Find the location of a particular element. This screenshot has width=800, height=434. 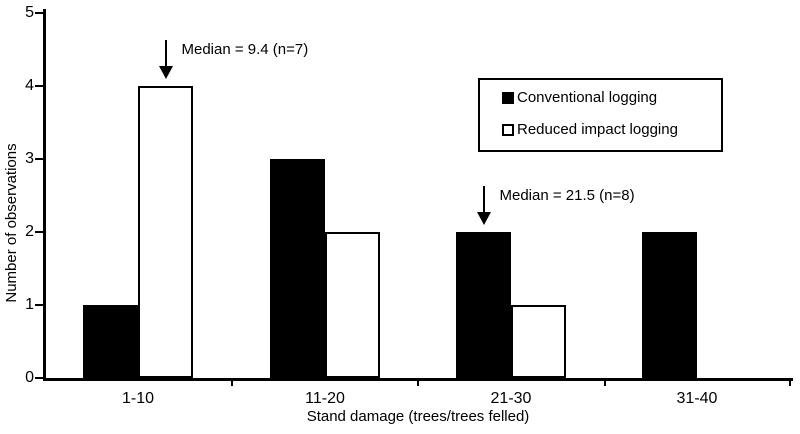

category-label: 11-20 is located at coordinates (325, 398).